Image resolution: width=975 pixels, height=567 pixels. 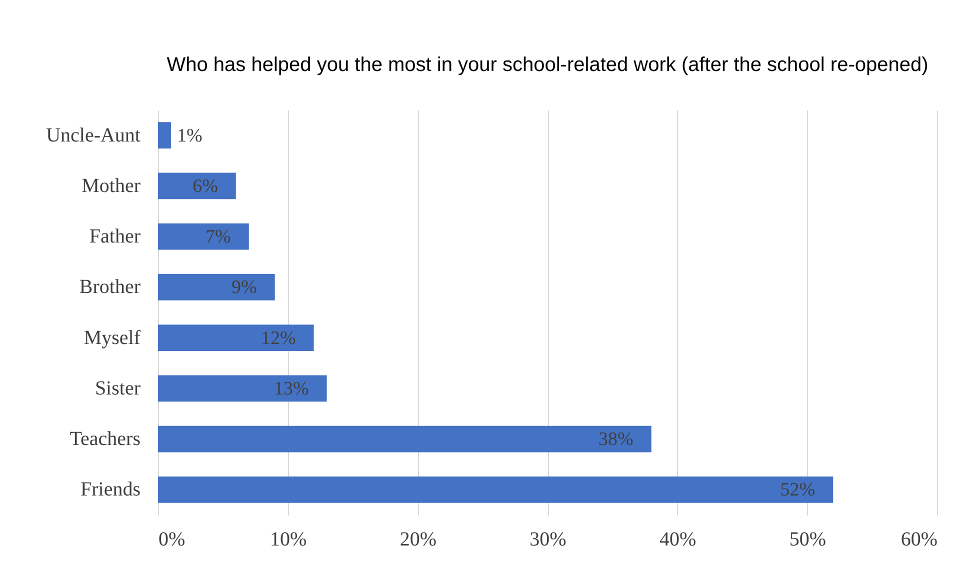 I want to click on x-tick-label: 0%, so click(x=172, y=539).